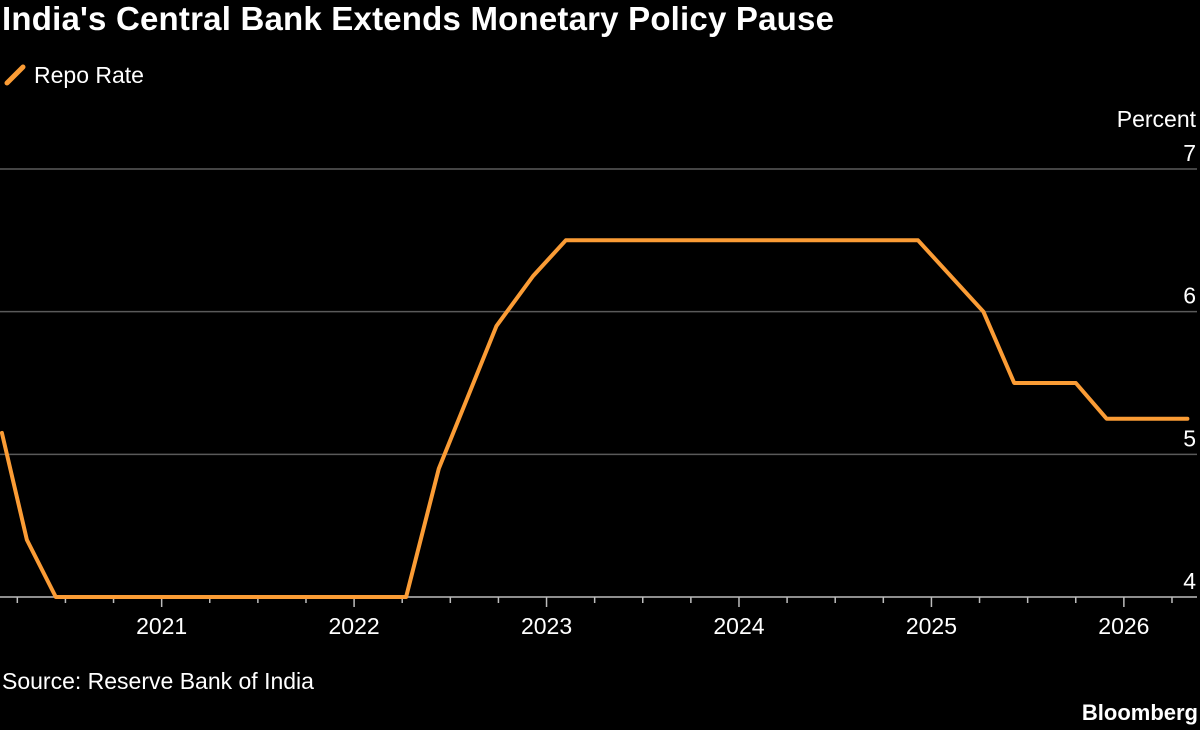  What do you see at coordinates (546, 626) in the screenshot?
I see `x-tick-label: 2023` at bounding box center [546, 626].